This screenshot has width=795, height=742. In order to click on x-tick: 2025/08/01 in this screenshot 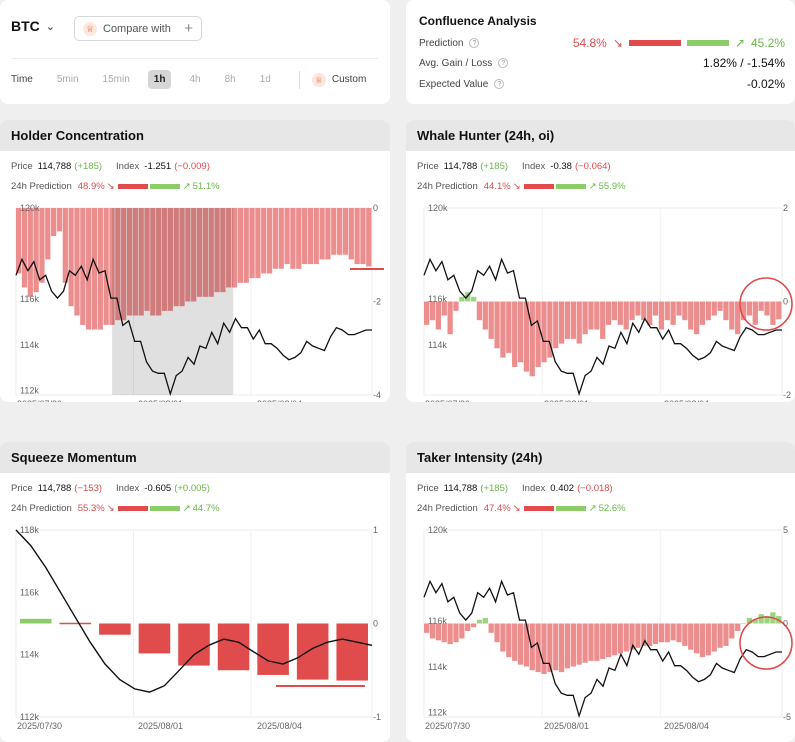, I will do `click(566, 400)`.